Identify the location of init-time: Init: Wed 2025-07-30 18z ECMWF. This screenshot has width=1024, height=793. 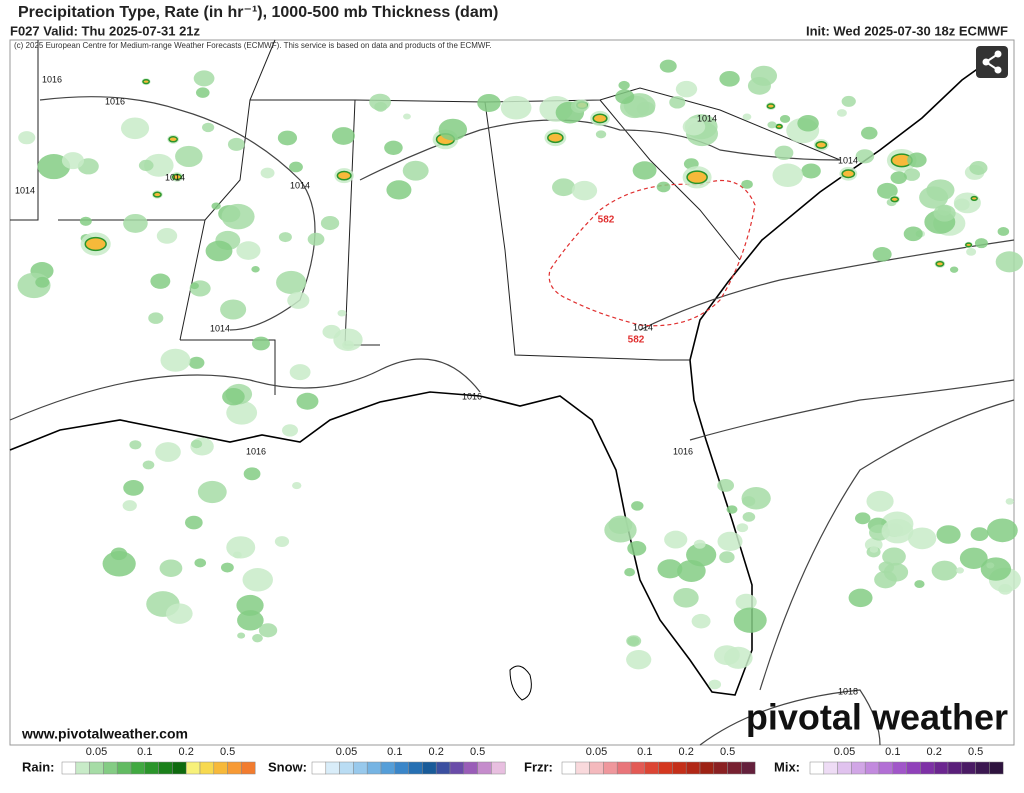
(907, 30).